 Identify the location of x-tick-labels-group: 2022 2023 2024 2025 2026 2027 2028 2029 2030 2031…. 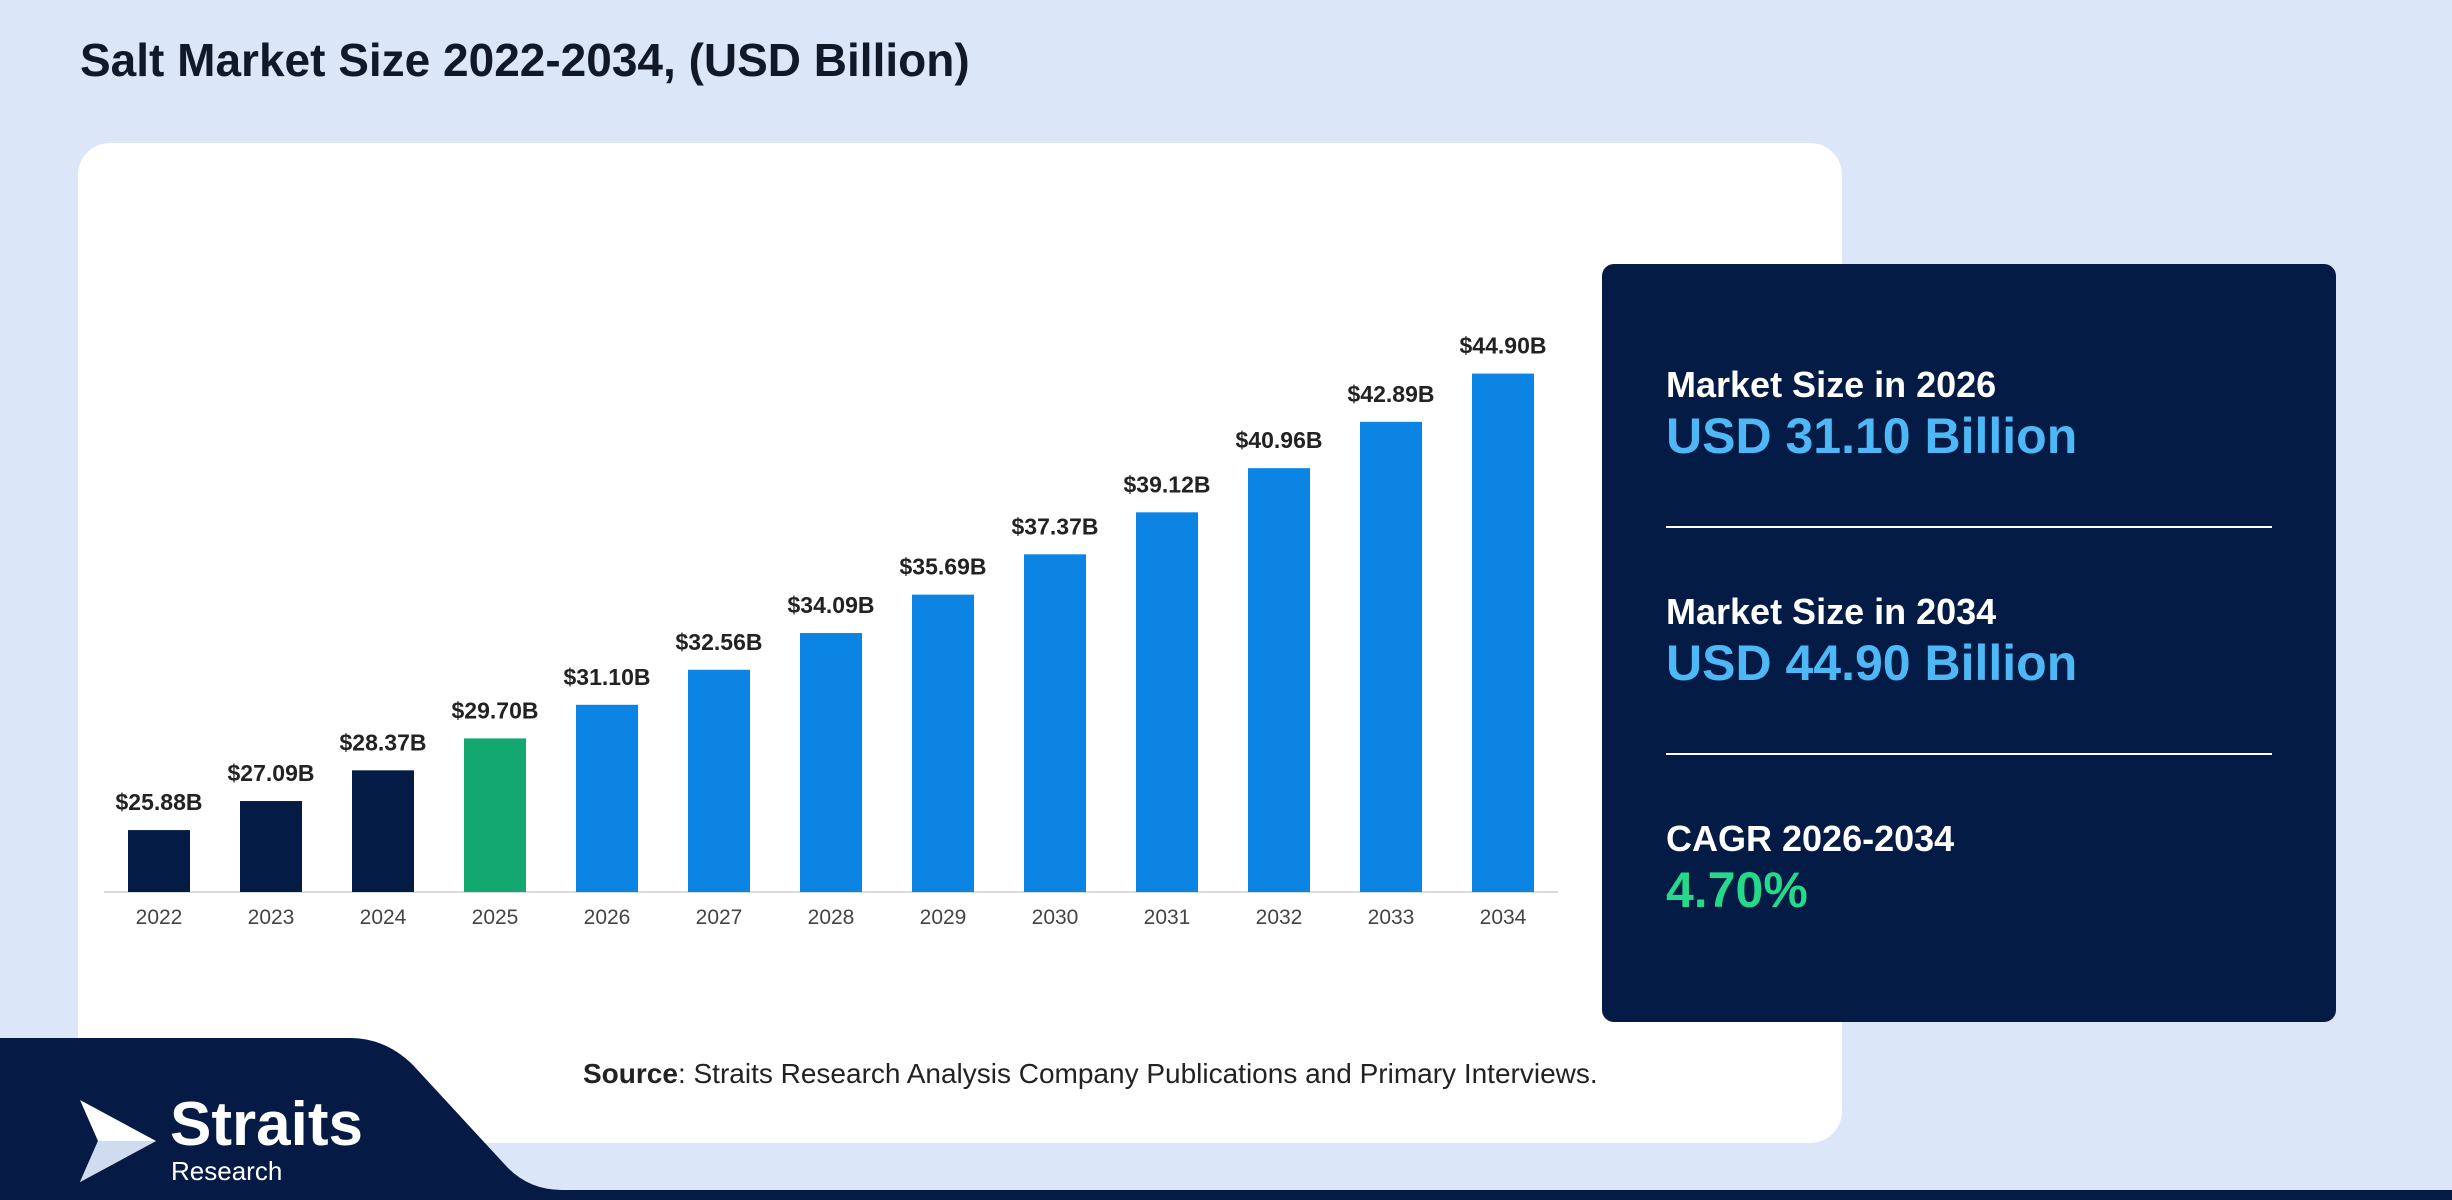
(831, 917).